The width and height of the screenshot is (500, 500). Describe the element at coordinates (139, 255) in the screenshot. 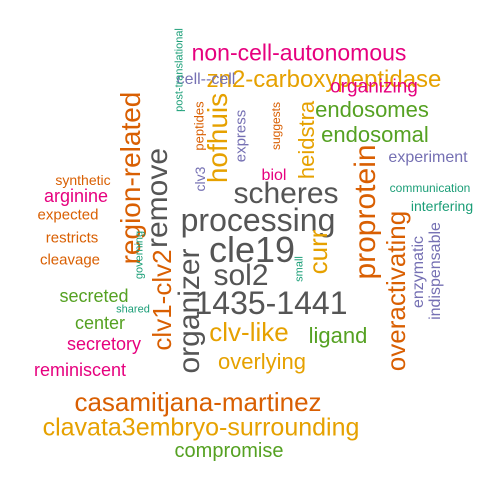

I see `word-governing: governing` at that location.